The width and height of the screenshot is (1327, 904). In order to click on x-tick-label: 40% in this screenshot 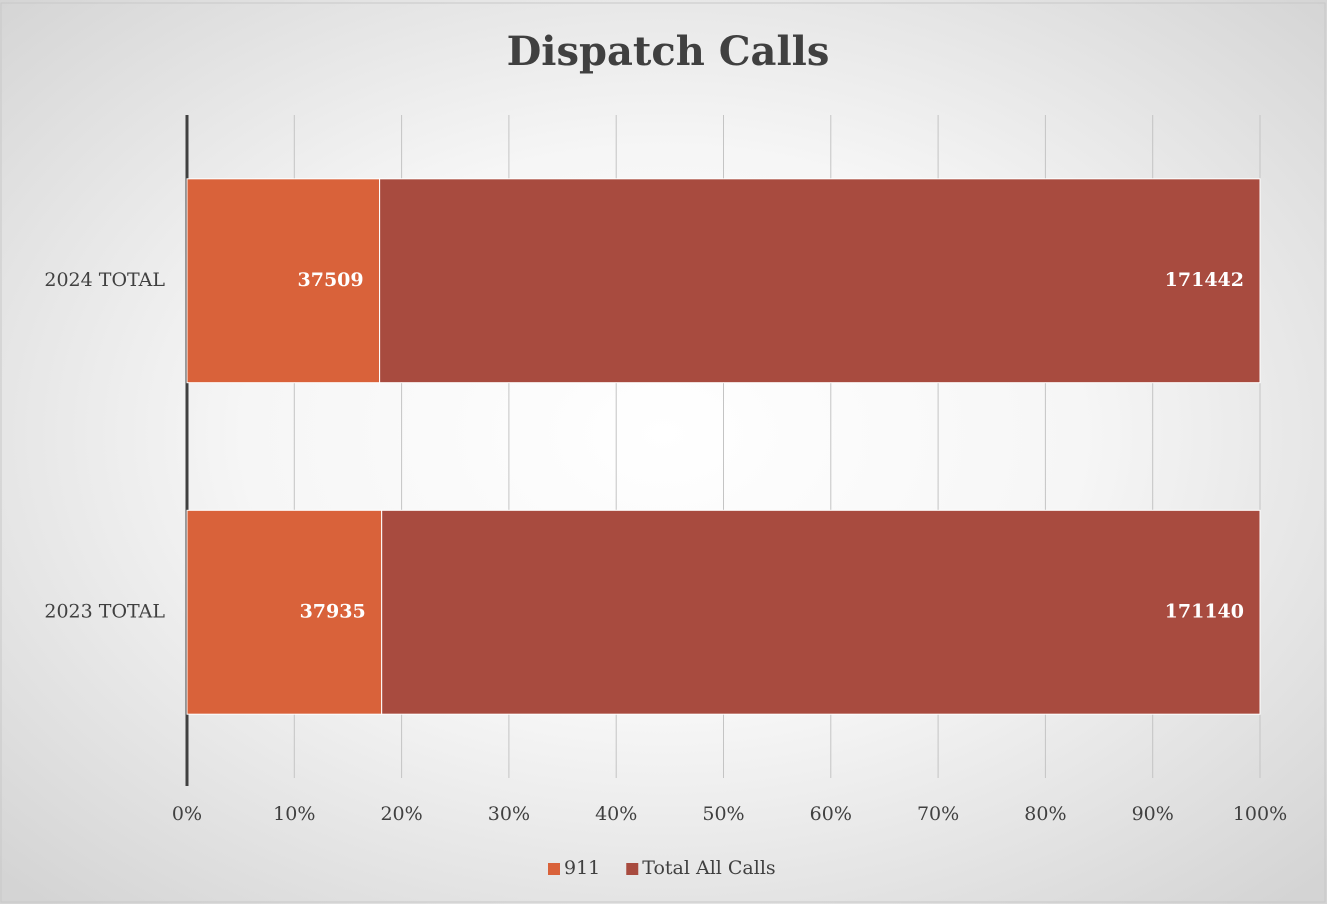, I will do `click(616, 814)`.